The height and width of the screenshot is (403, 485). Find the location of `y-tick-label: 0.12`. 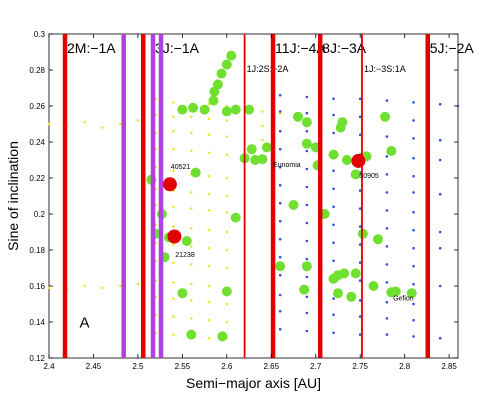

y-tick-label: 0.12 is located at coordinates (37, 358).